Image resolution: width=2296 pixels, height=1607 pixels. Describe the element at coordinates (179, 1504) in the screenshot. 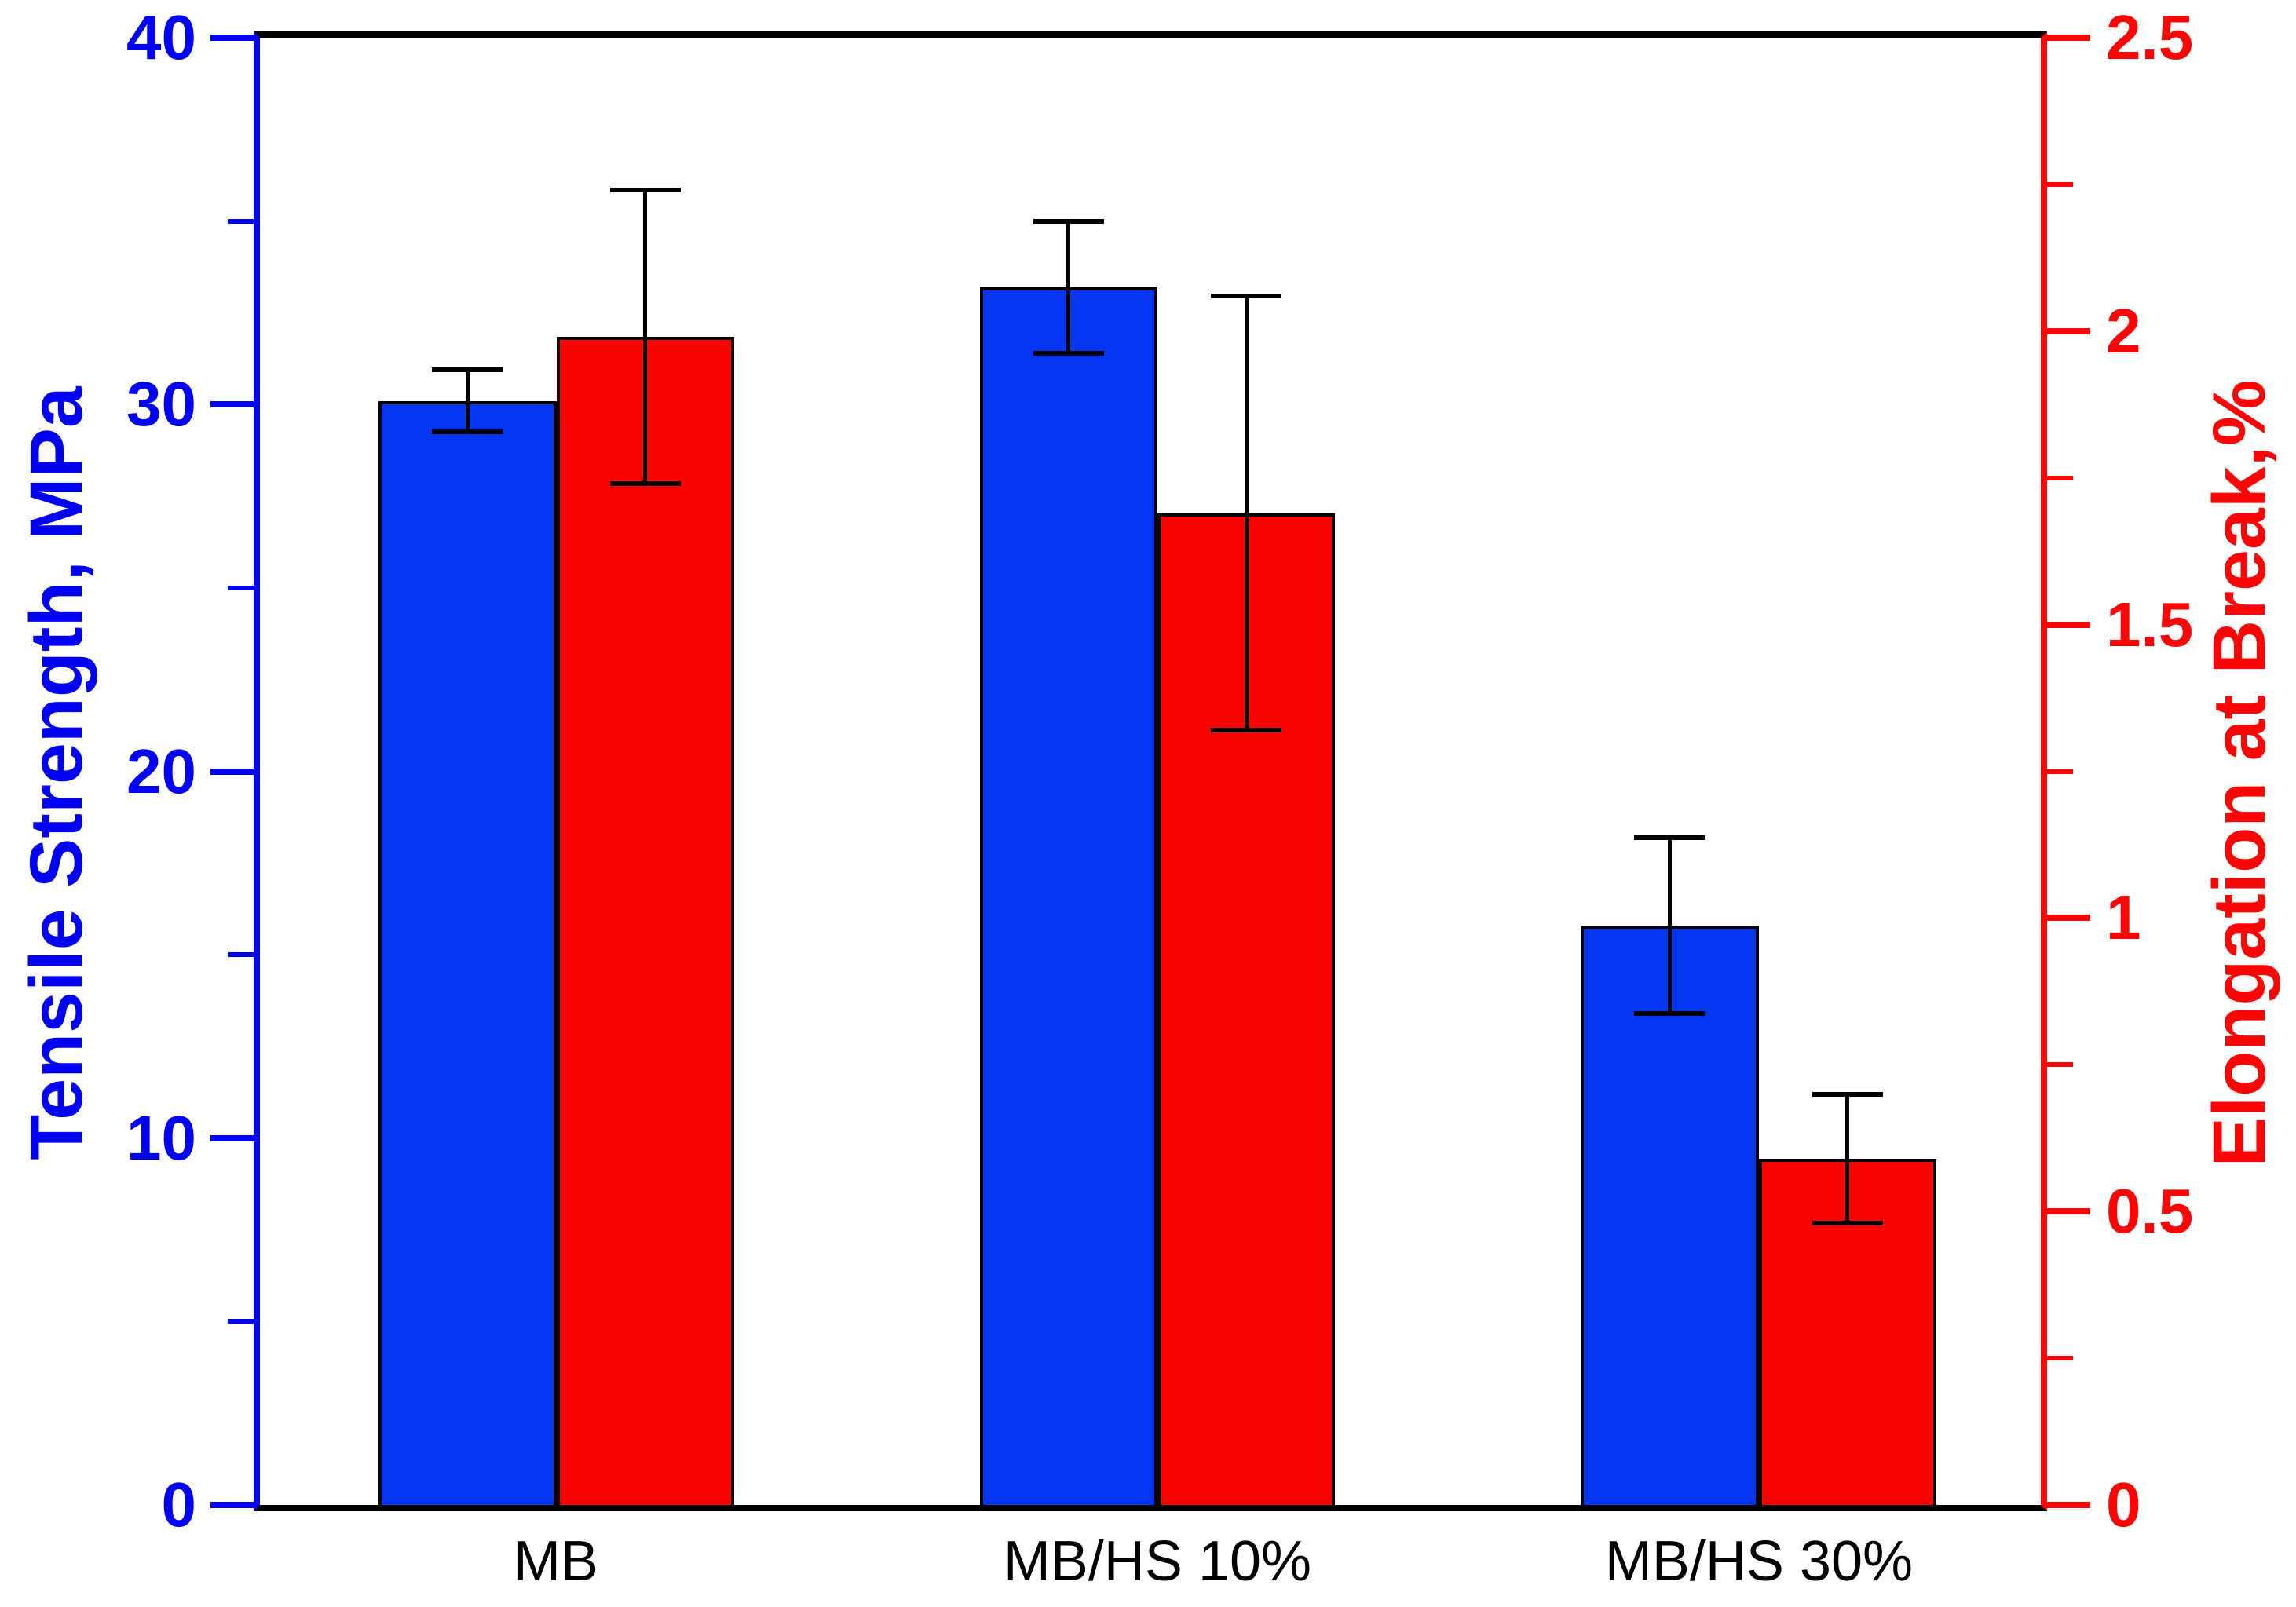

I see `left-axis-tick-label: 0` at that location.